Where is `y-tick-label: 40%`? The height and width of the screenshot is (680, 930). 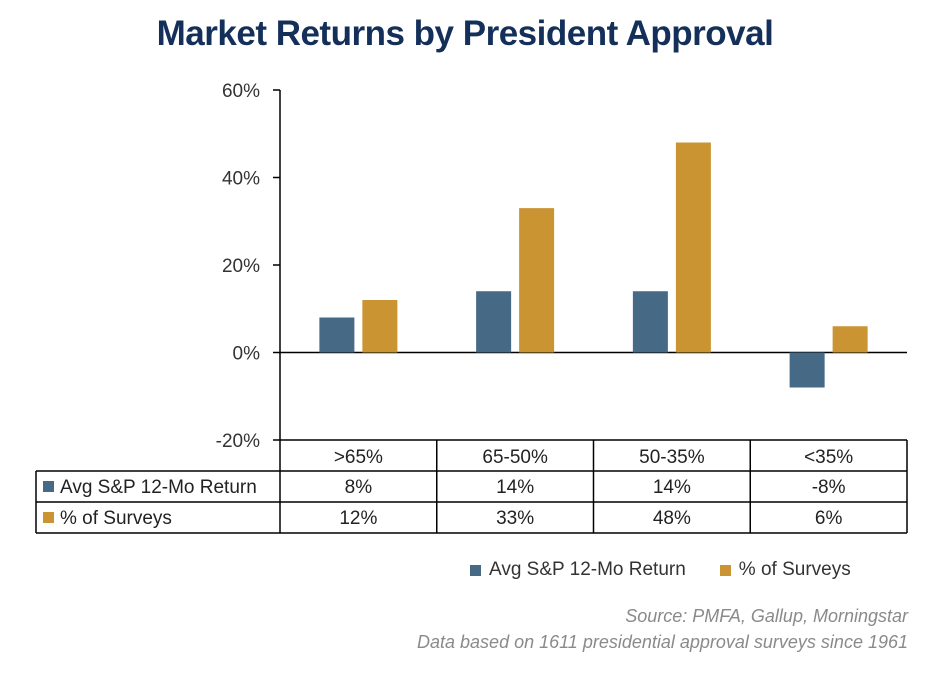
y-tick-label: 40% is located at coordinates (241, 179).